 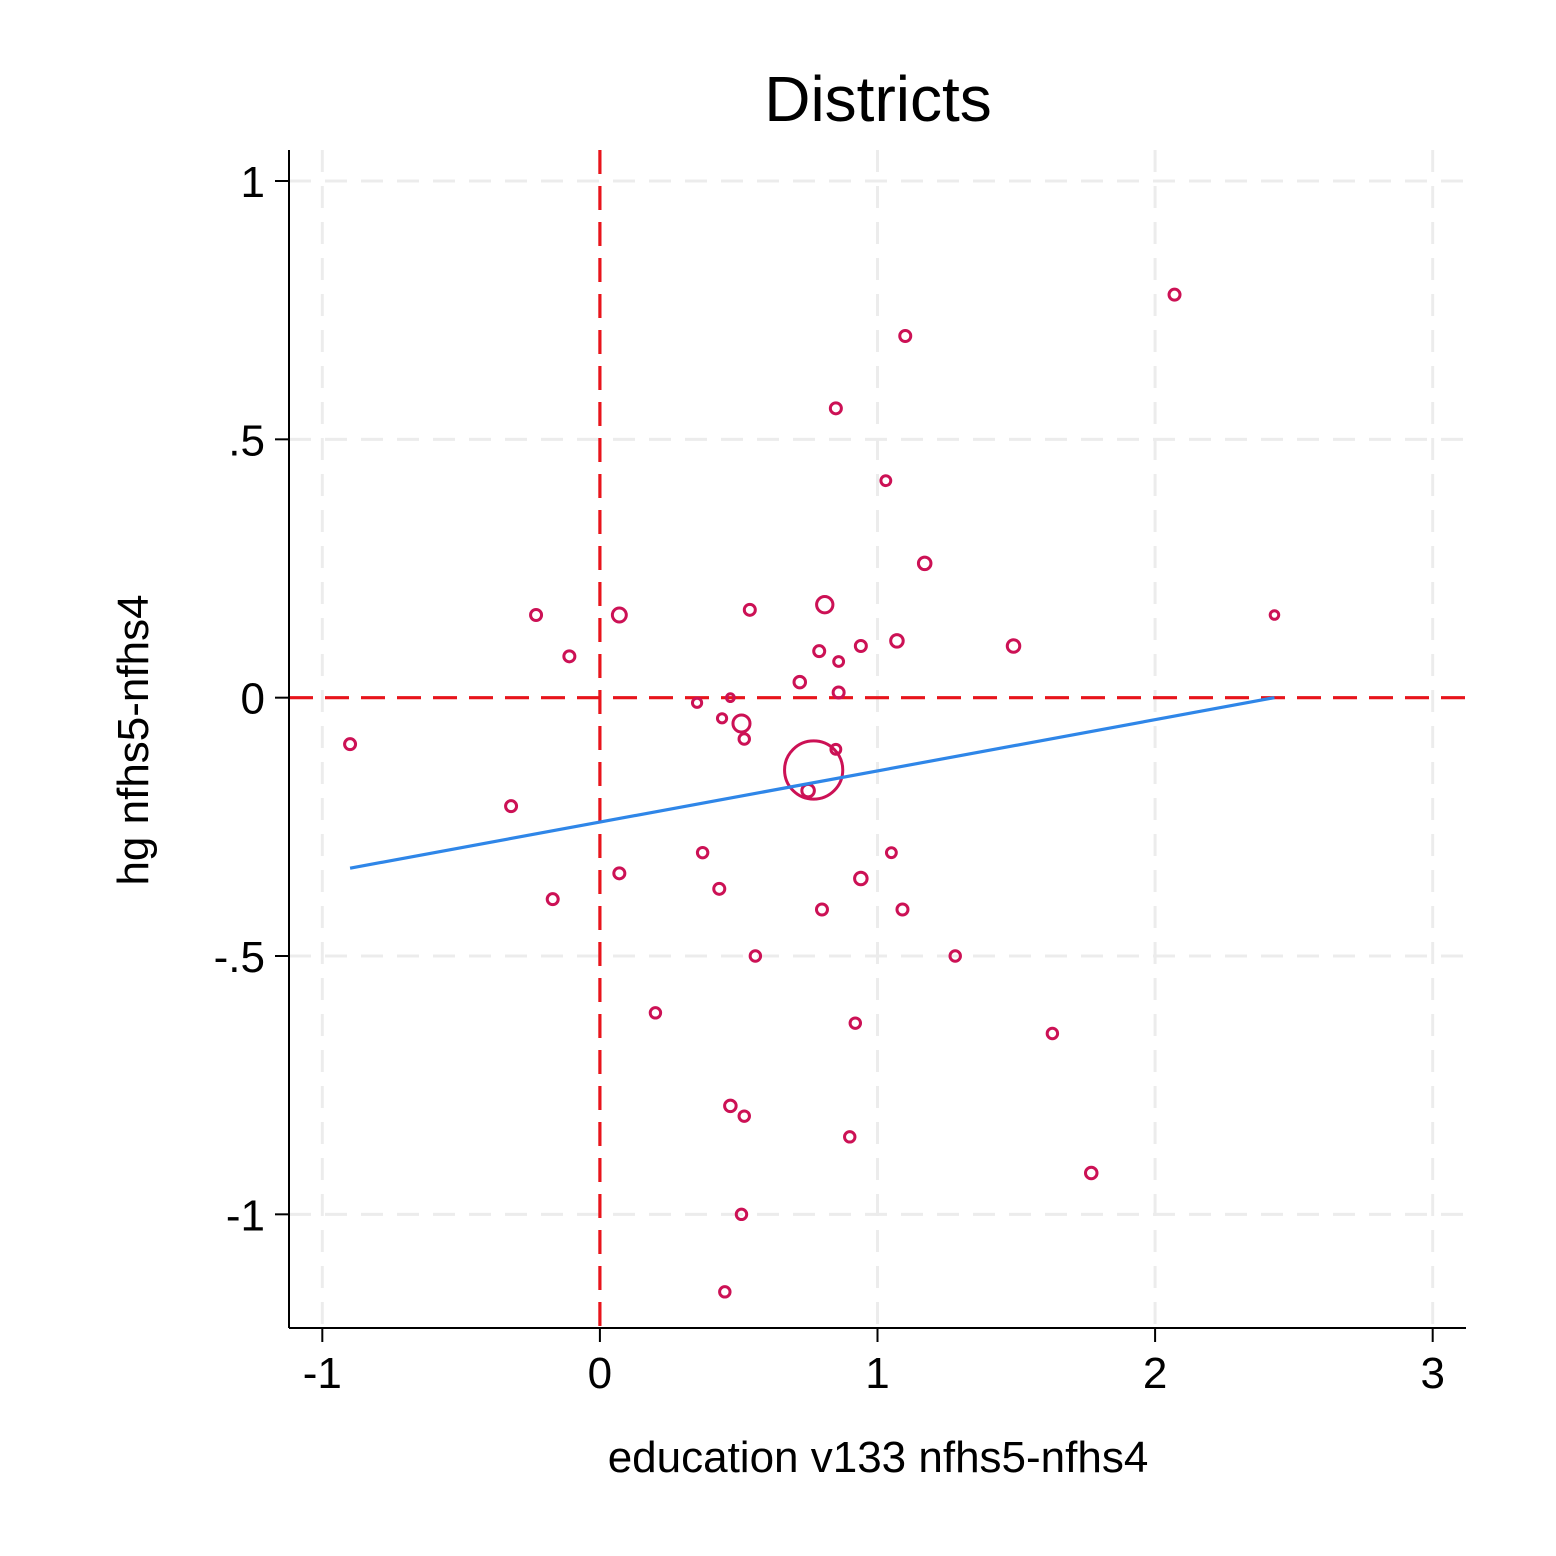 I want to click on x-tick-label-4: 3, so click(x=1432, y=1373).